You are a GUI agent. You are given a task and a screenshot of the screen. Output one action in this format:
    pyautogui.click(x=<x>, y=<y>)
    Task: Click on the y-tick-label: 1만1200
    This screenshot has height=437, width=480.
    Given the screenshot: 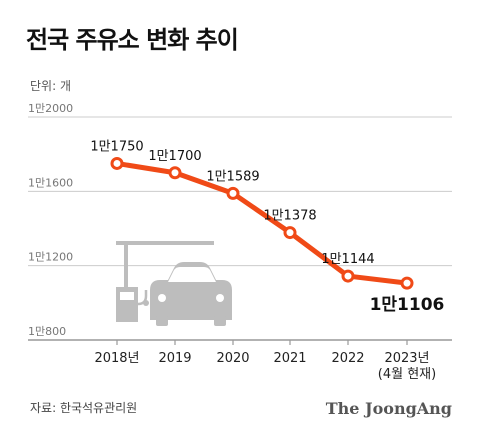 What is the action you would take?
    pyautogui.click(x=50, y=257)
    